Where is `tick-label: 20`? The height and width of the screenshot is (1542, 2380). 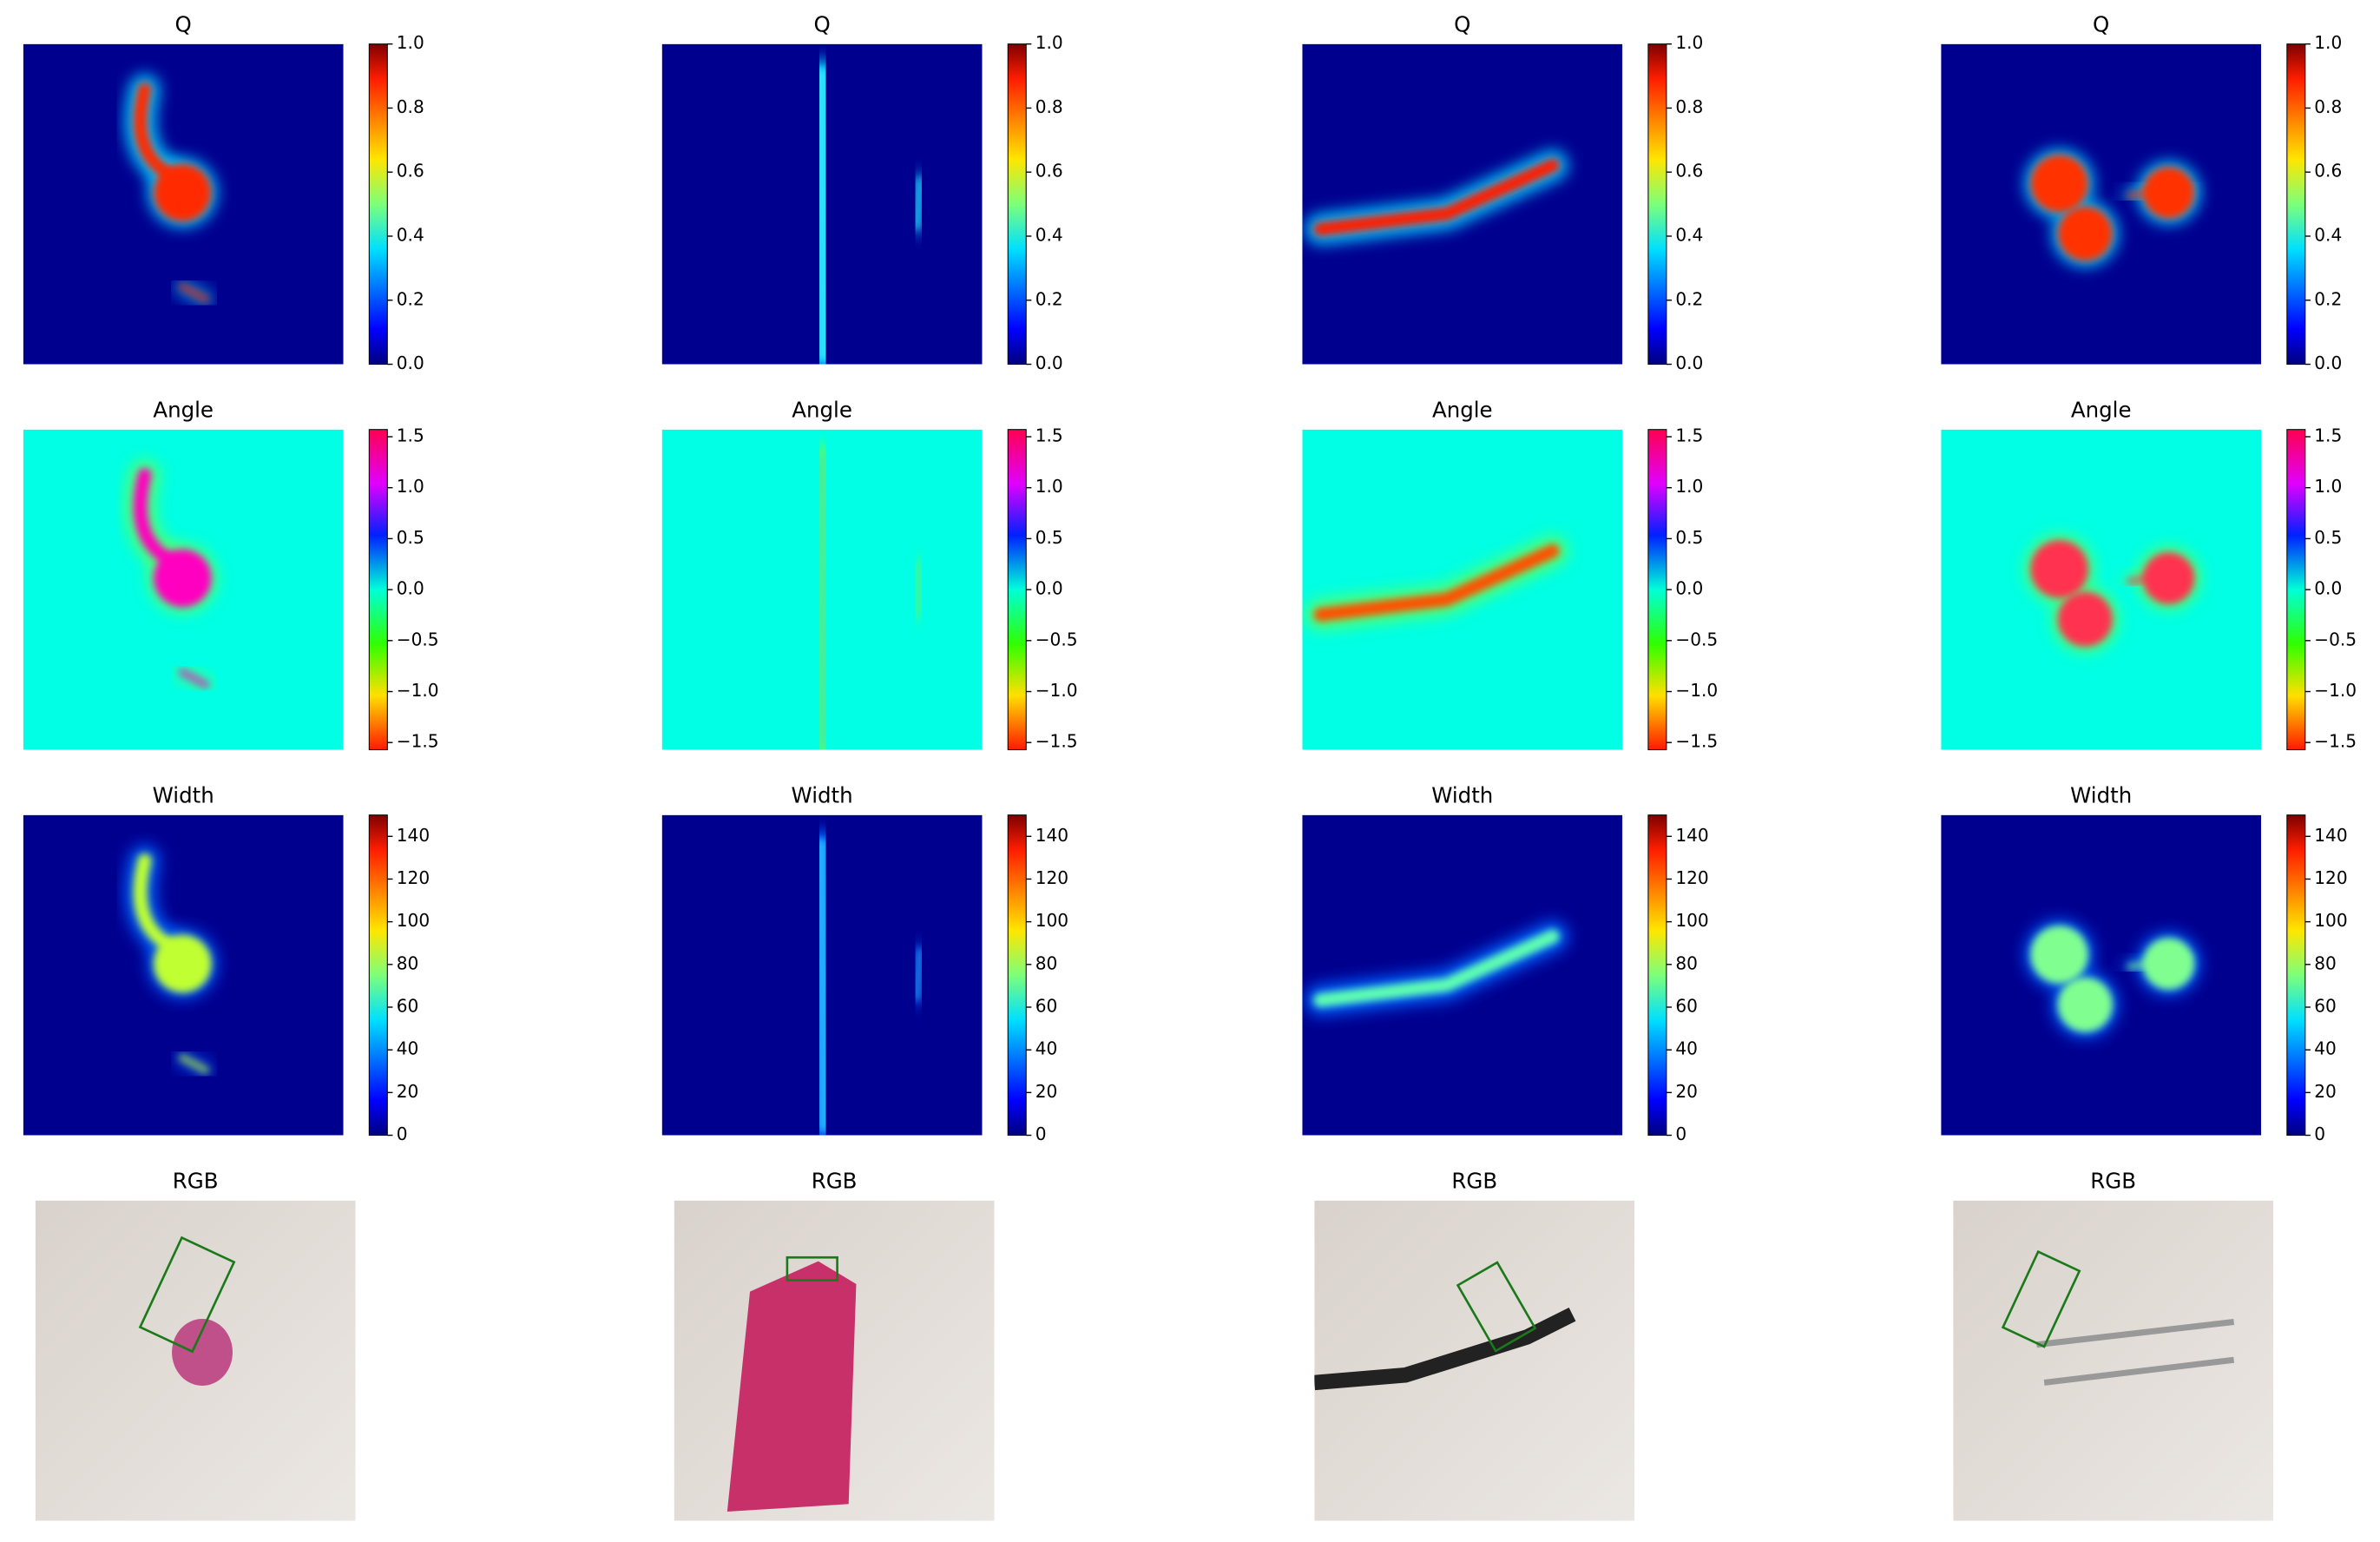 tick-label: 20 is located at coordinates (2325, 1091).